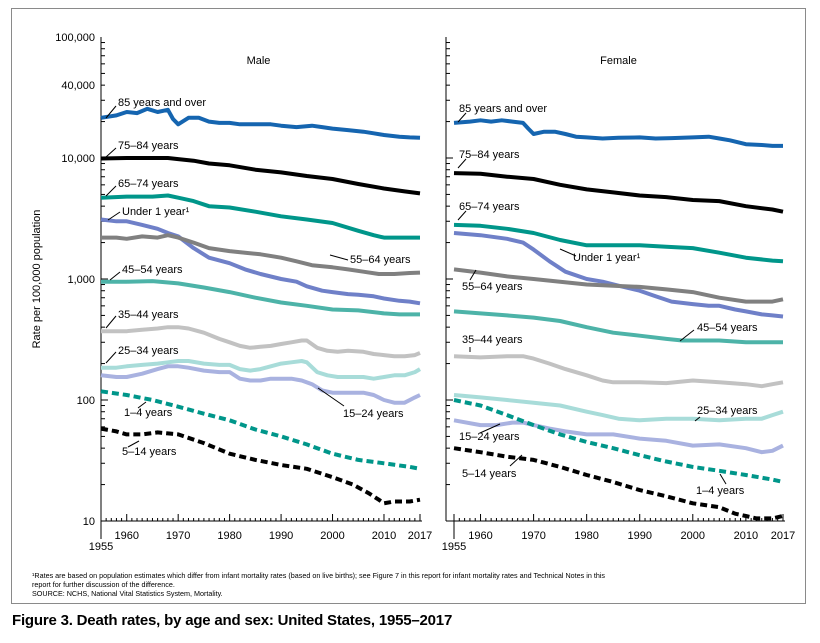 Image resolution: width=820 pixels, height=643 pixels. Describe the element at coordinates (454, 547) in the screenshot. I see `female-x-tick-label: 1955` at that location.